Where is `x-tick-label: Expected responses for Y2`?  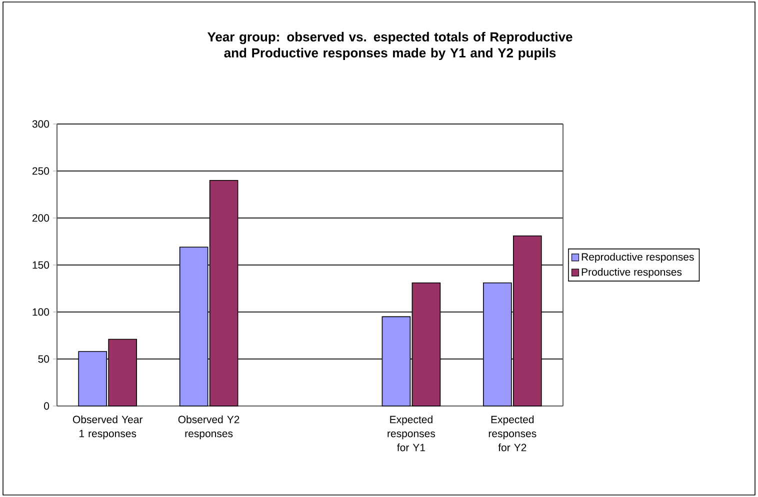
x-tick-label: Expected responses for Y2 is located at coordinates (512, 434).